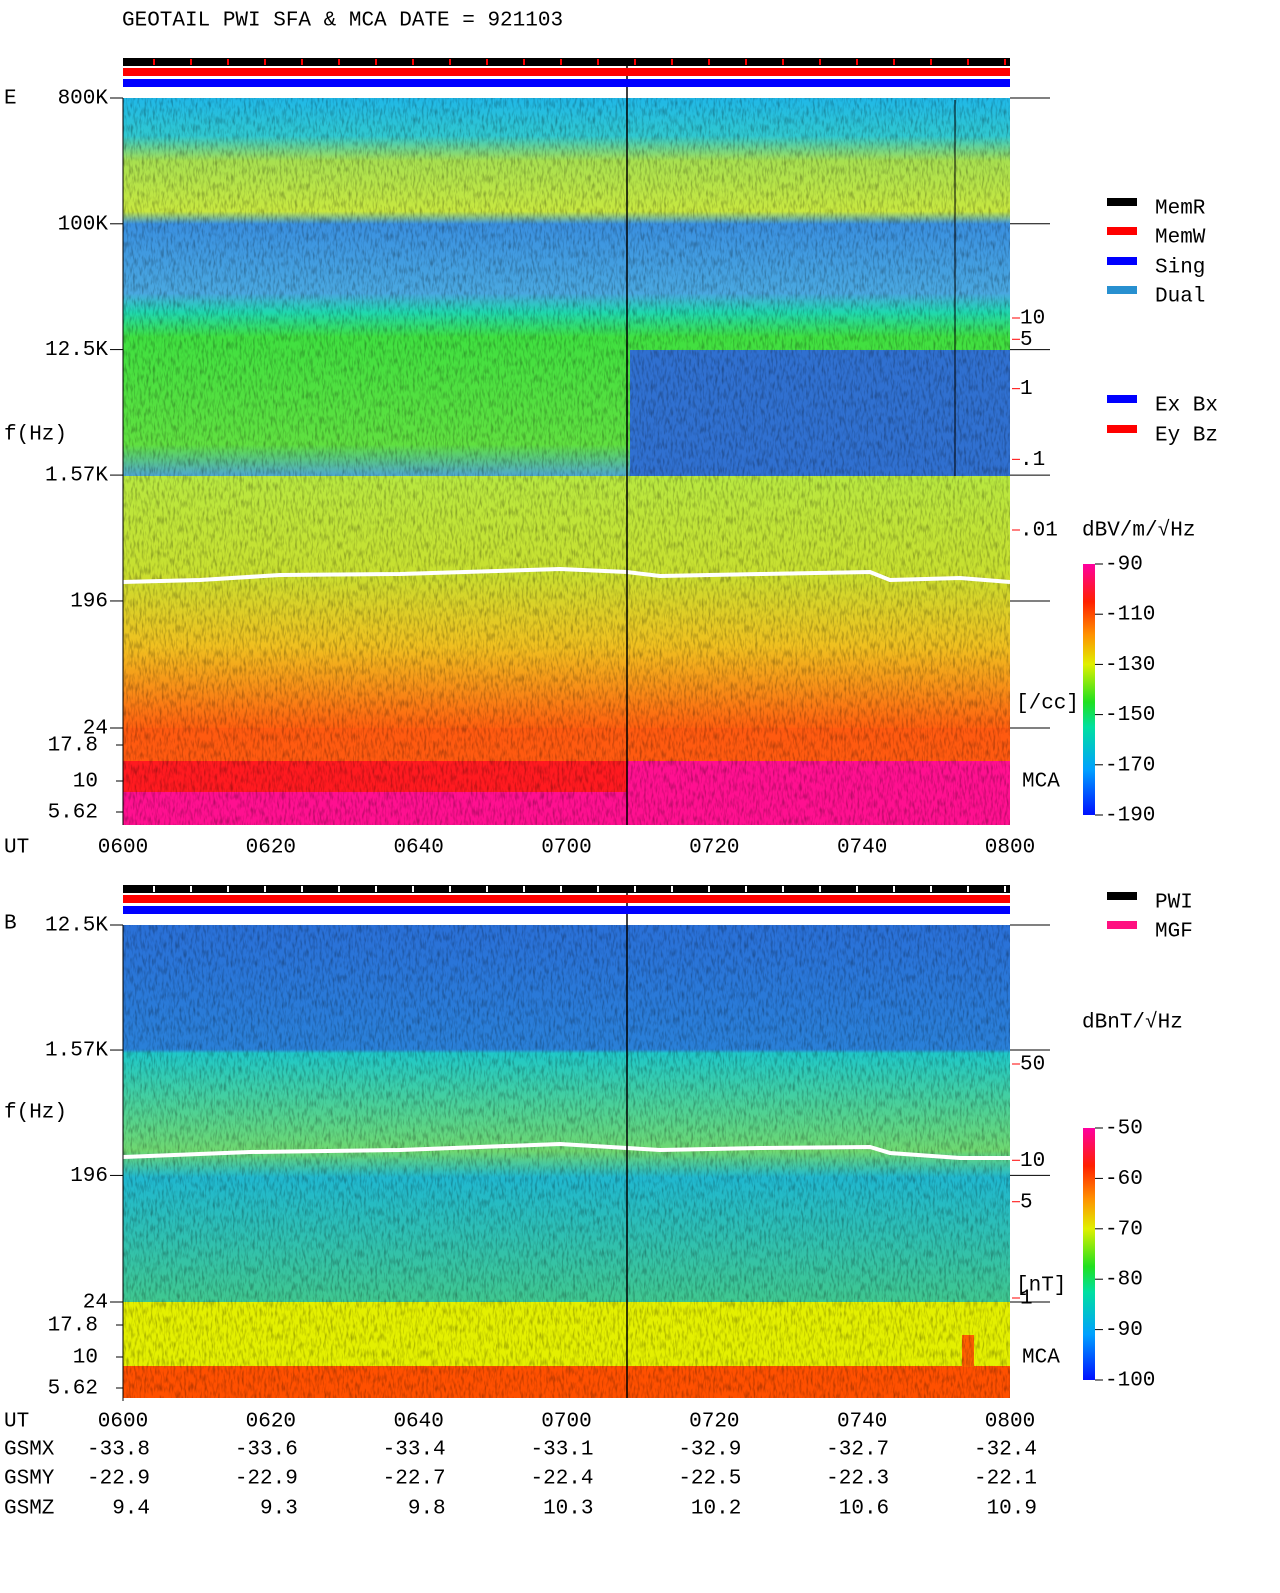 This screenshot has width=1280, height=1593. Describe the element at coordinates (1130, 665) in the screenshot. I see `colorbar-tick-label: -130` at that location.